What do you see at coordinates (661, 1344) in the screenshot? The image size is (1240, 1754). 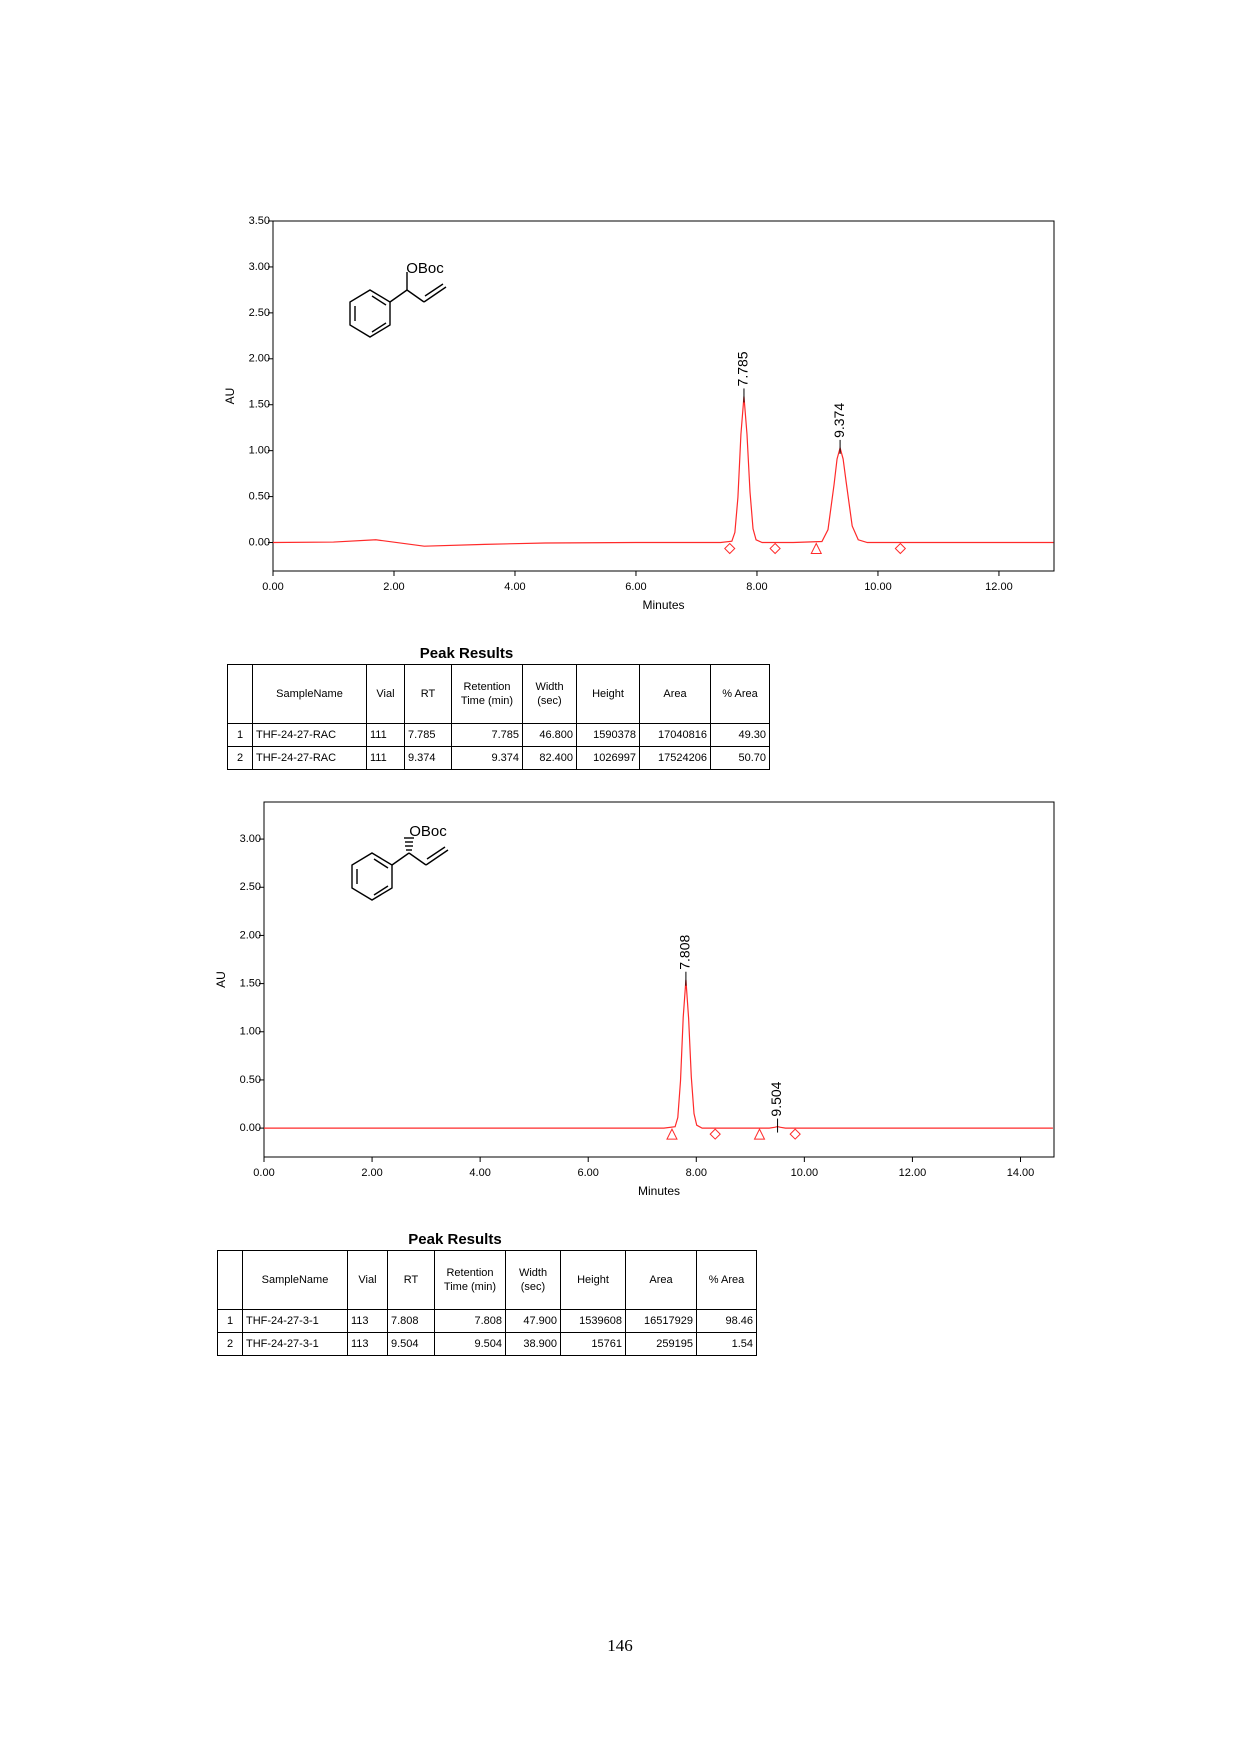 I see `data-cell: 259195` at bounding box center [661, 1344].